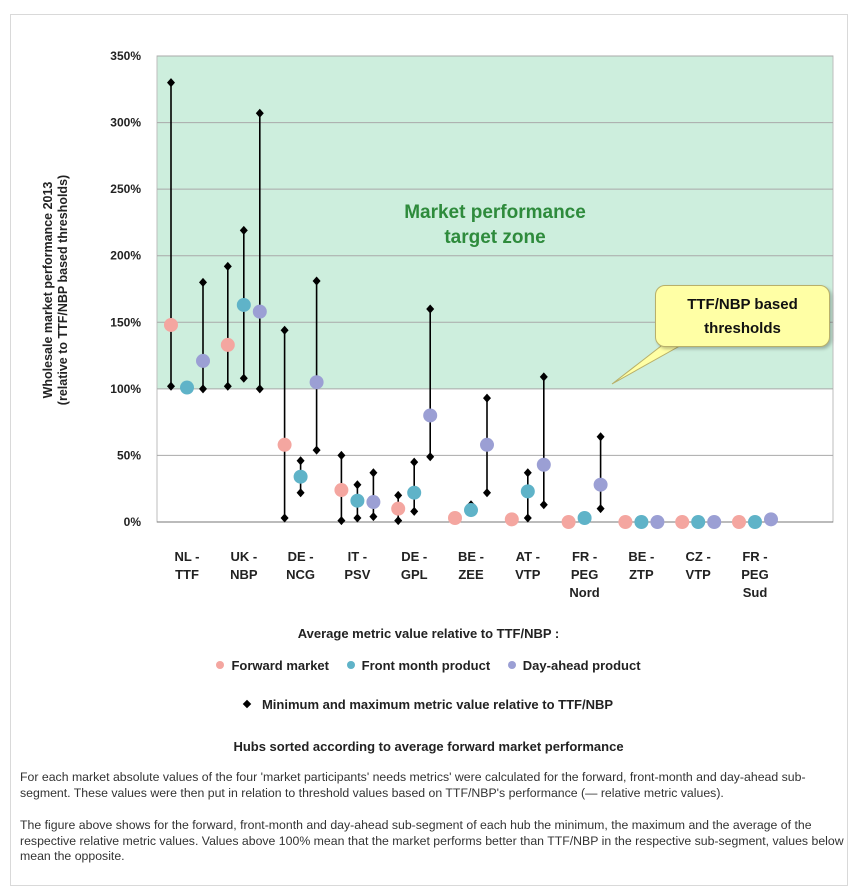  I want to click on x-tick-label: Nord, so click(584, 592).